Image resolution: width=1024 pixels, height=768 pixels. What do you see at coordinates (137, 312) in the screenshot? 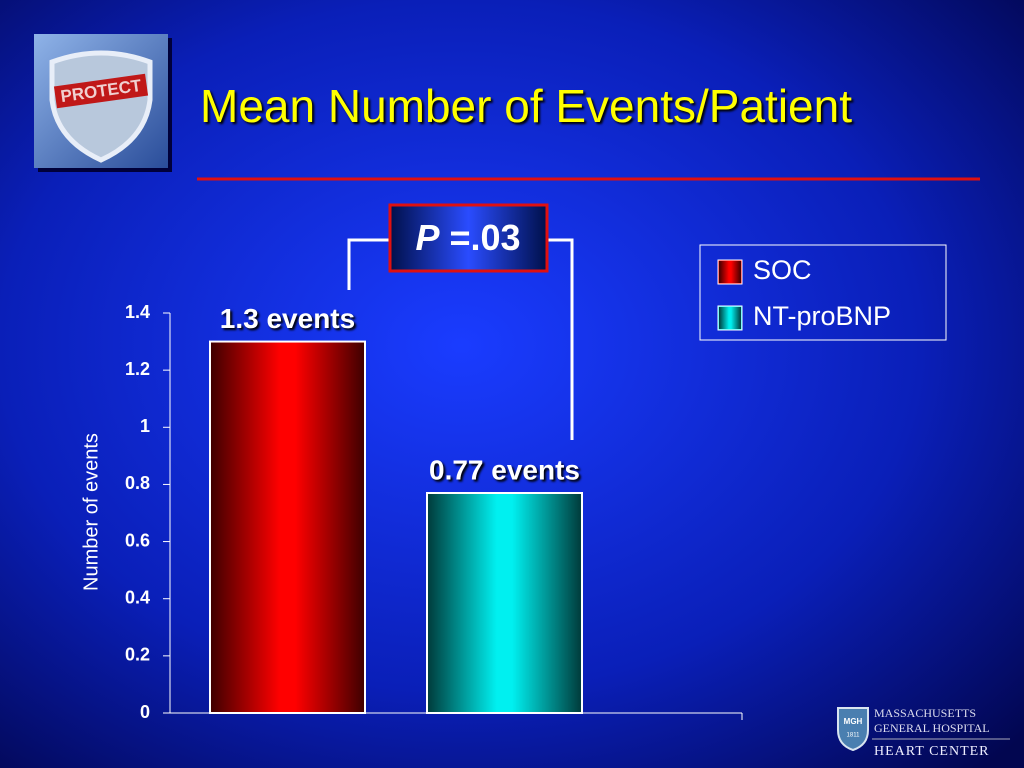
I see `y-tick-label: 1.4` at bounding box center [137, 312].